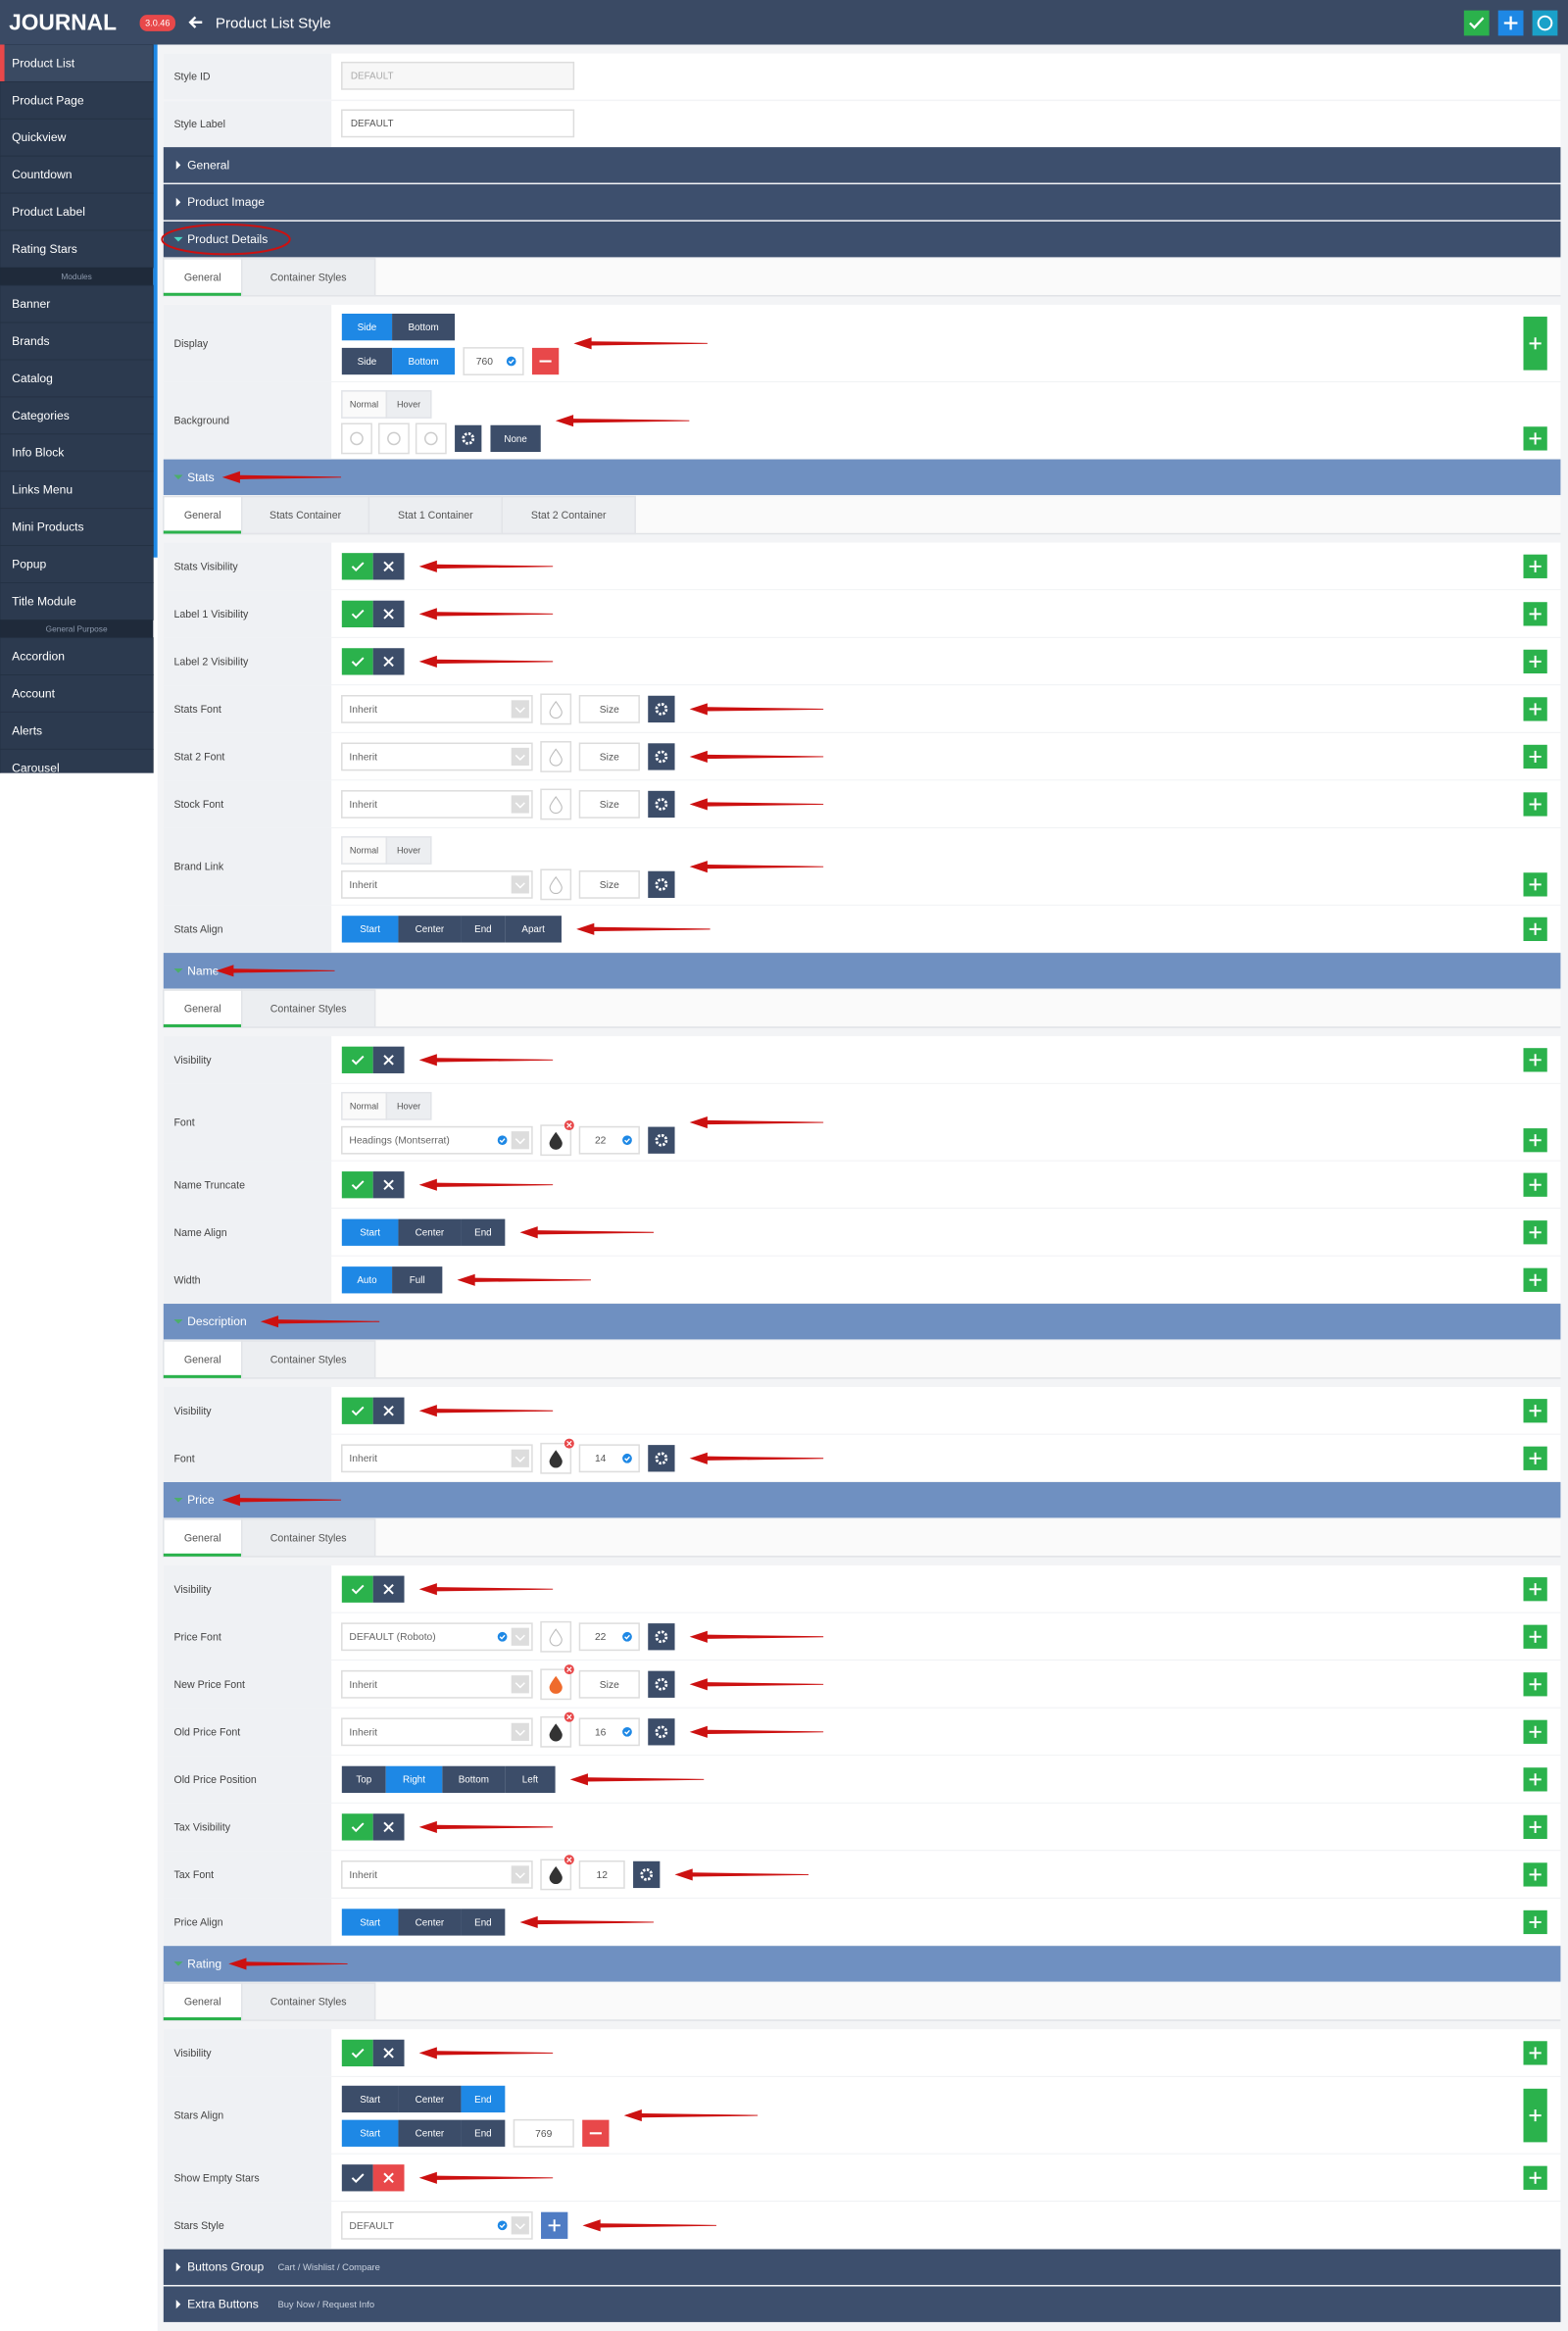 The width and height of the screenshot is (1568, 2331). What do you see at coordinates (458, 123) in the screenshot?
I see `text-input` at bounding box center [458, 123].